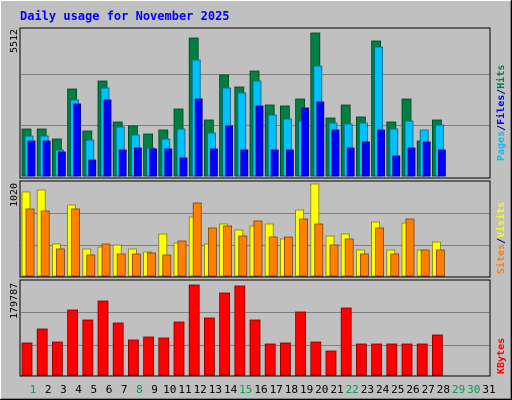  What do you see at coordinates (93, 389) in the screenshot?
I see `x-tick-label-day-5: 5` at bounding box center [93, 389].